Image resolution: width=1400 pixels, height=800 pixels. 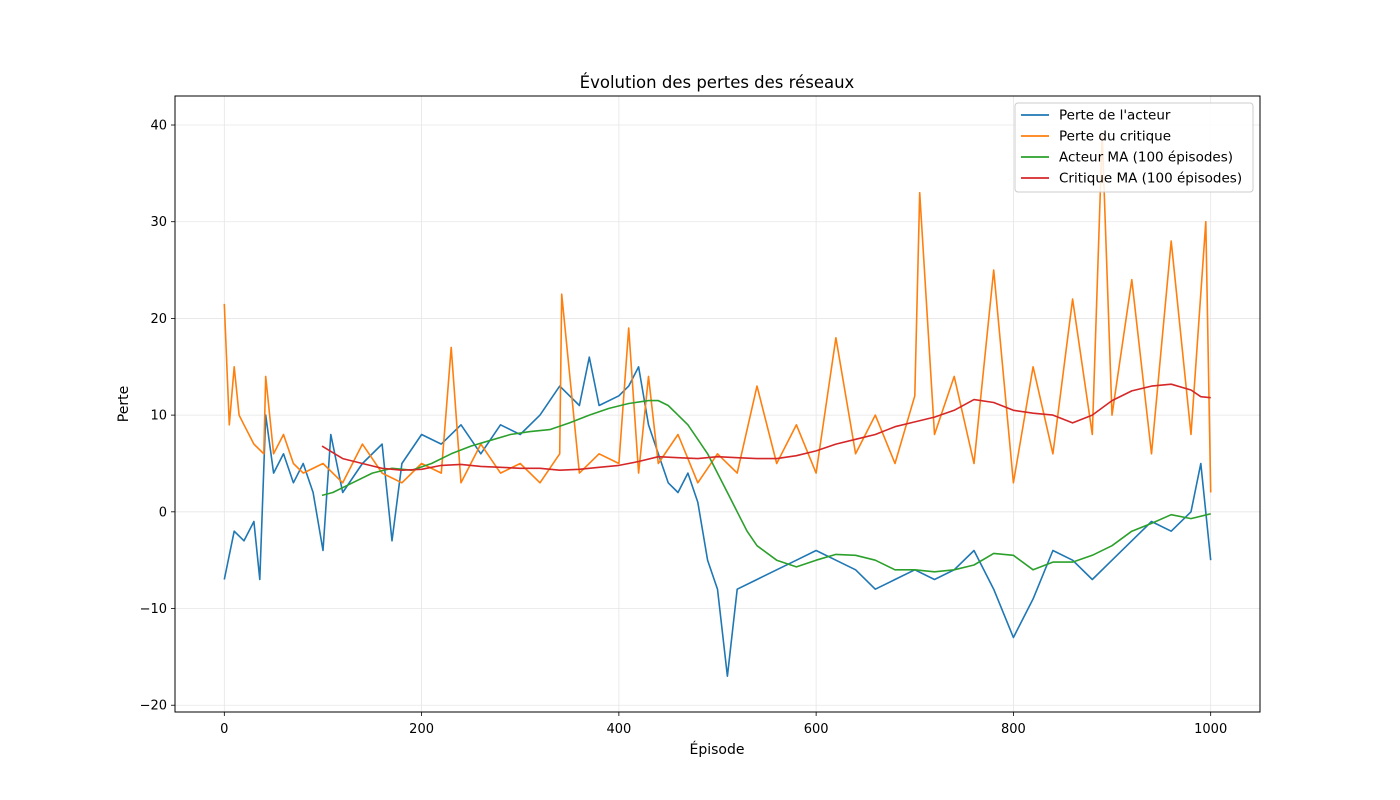 What do you see at coordinates (1150, 179) in the screenshot?
I see `legend-label-3: Critique MA (100 épisodes)` at bounding box center [1150, 179].